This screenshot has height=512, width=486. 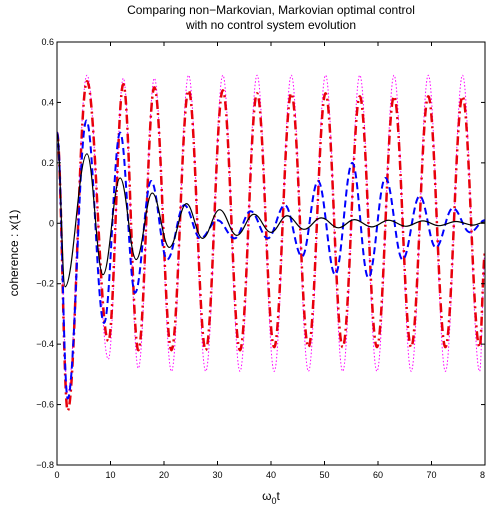 I want to click on x-tick-label: 40, so click(x=271, y=475).